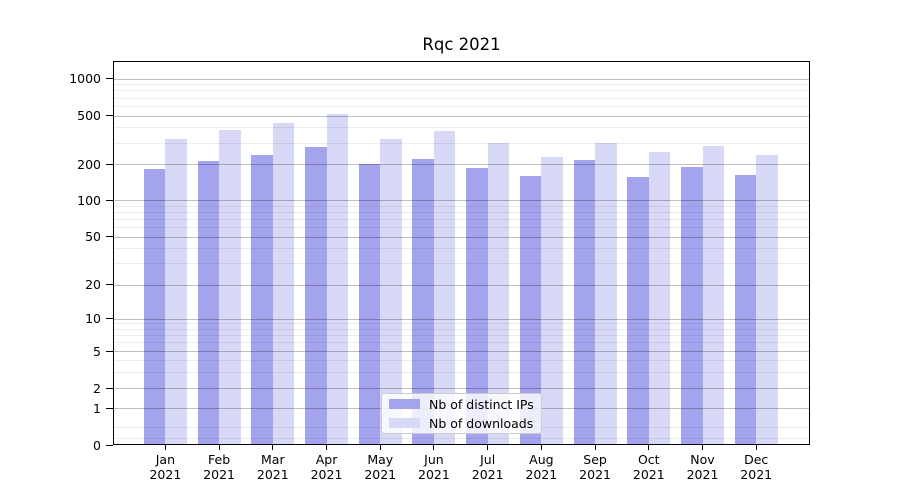 This screenshot has height=500, width=900. I want to click on spine-left, so click(113, 253).